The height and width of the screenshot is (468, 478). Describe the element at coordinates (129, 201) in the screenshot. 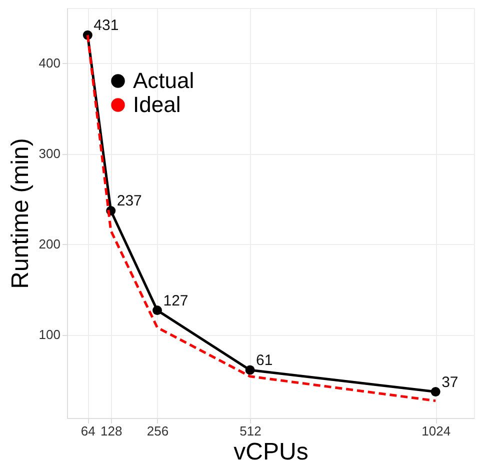

I see `data-label: 237` at that location.